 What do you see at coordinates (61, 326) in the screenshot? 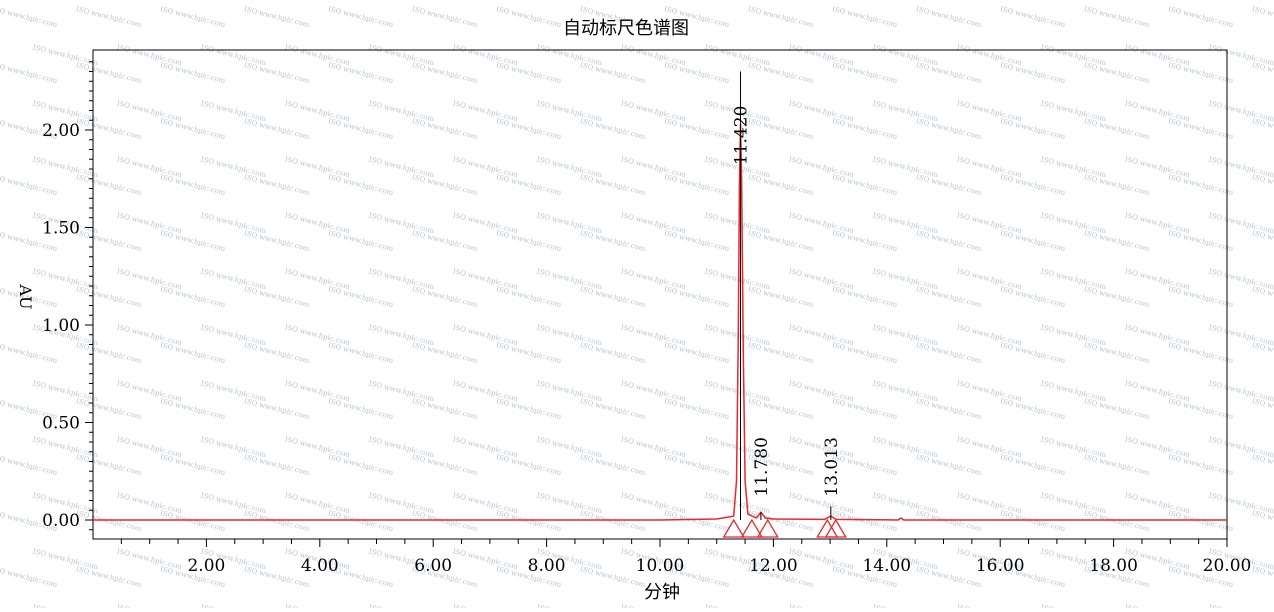
I see `y-tick-label: 1.00` at bounding box center [61, 326].